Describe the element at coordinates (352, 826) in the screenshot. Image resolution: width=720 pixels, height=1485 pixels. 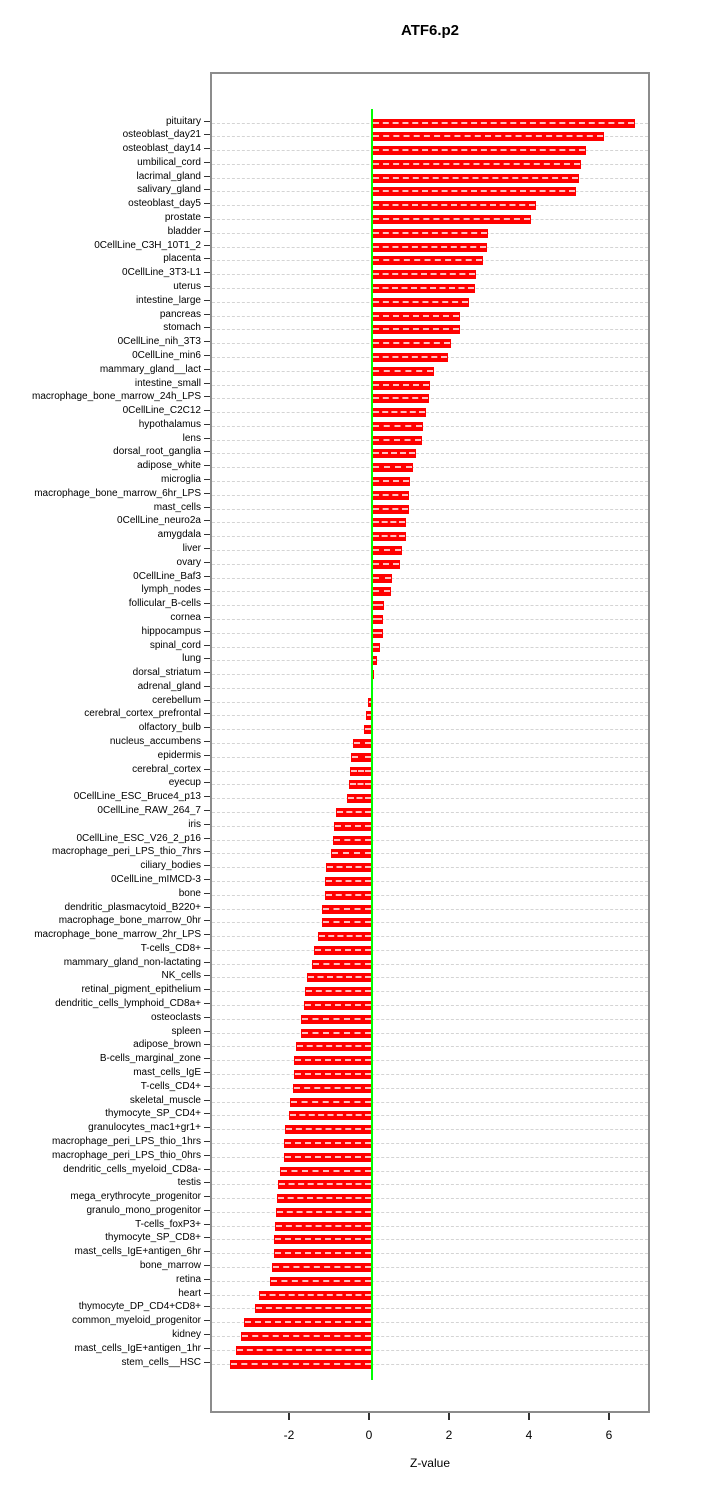
I see `bar-iris` at that location.